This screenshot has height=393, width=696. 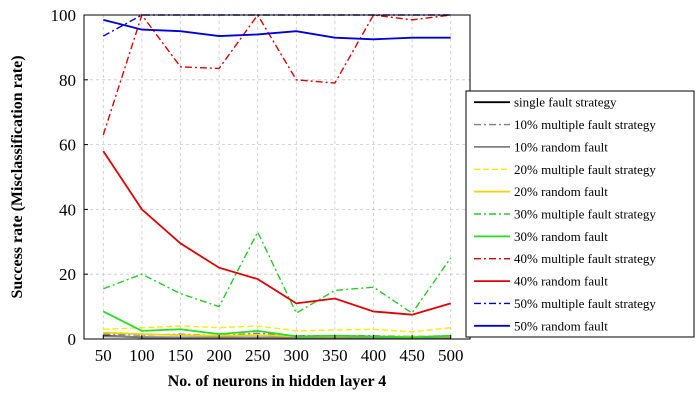 I want to click on x-axis-label: No. of neurons in hidden layer 4, so click(x=277, y=381).